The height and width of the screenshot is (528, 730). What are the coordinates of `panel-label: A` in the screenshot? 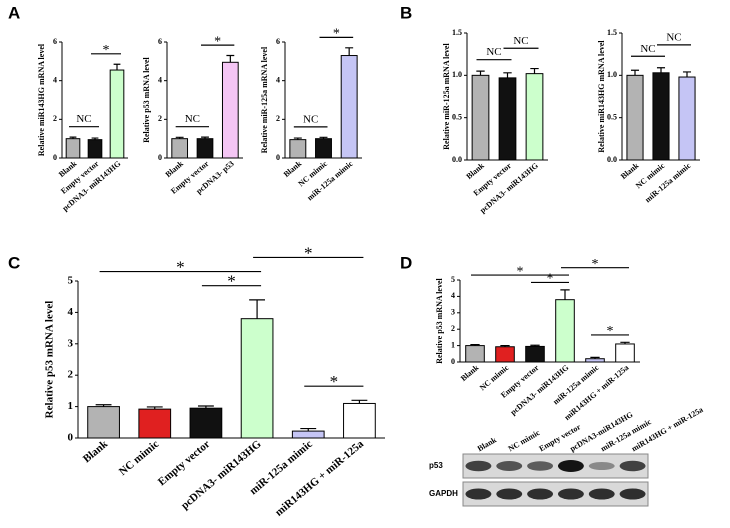 It's located at (14, 12).